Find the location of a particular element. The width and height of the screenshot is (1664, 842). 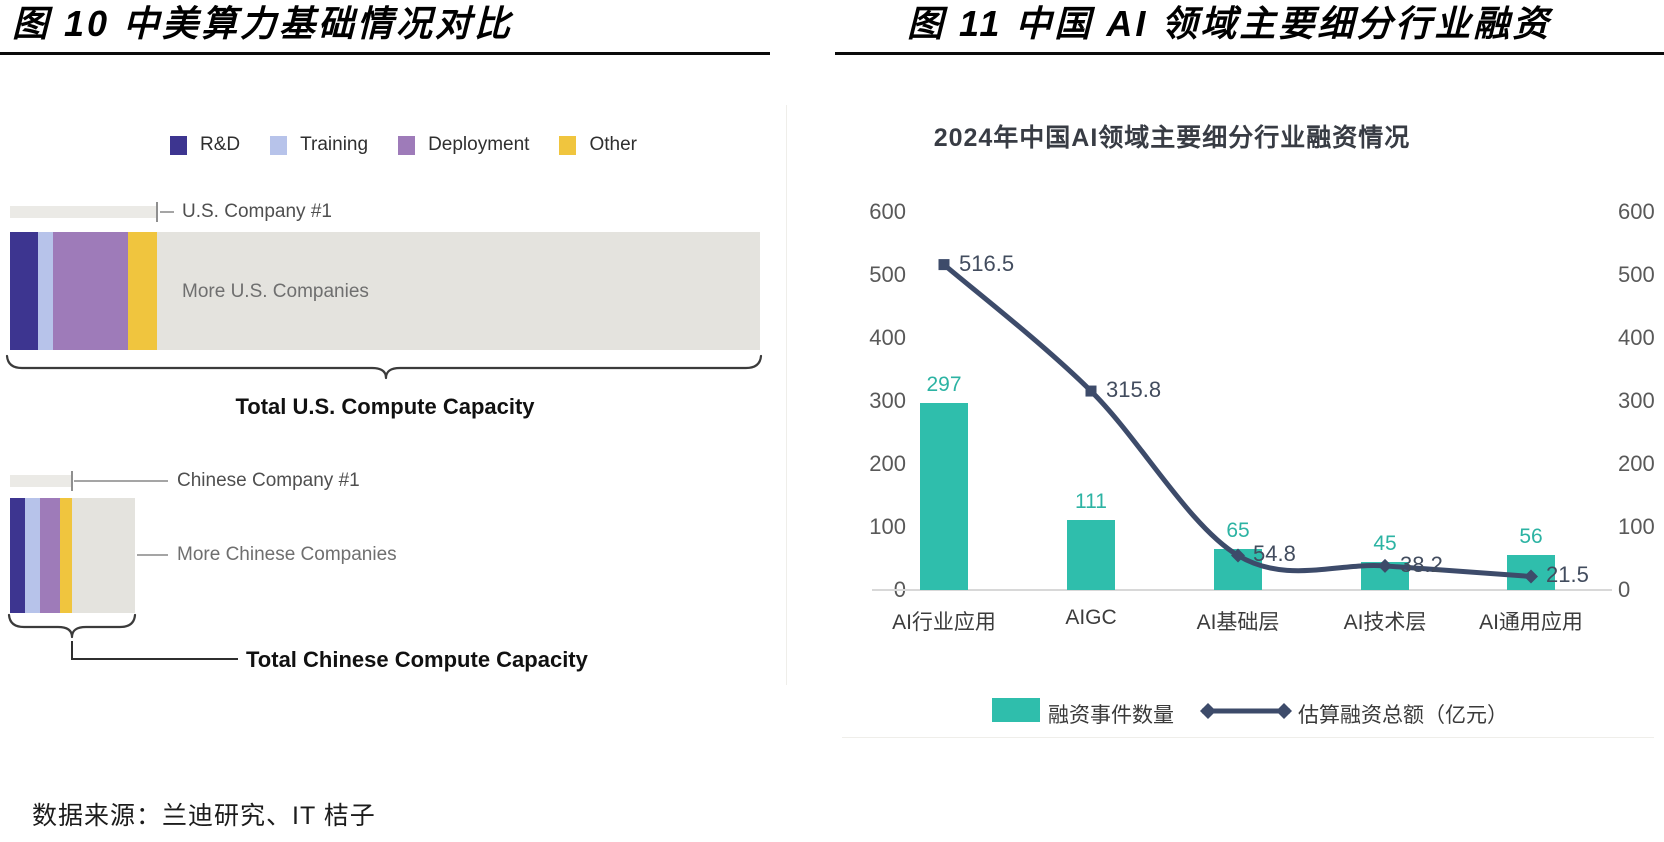

x-axis-label-AIGC: AIGC is located at coordinates (1091, 617).